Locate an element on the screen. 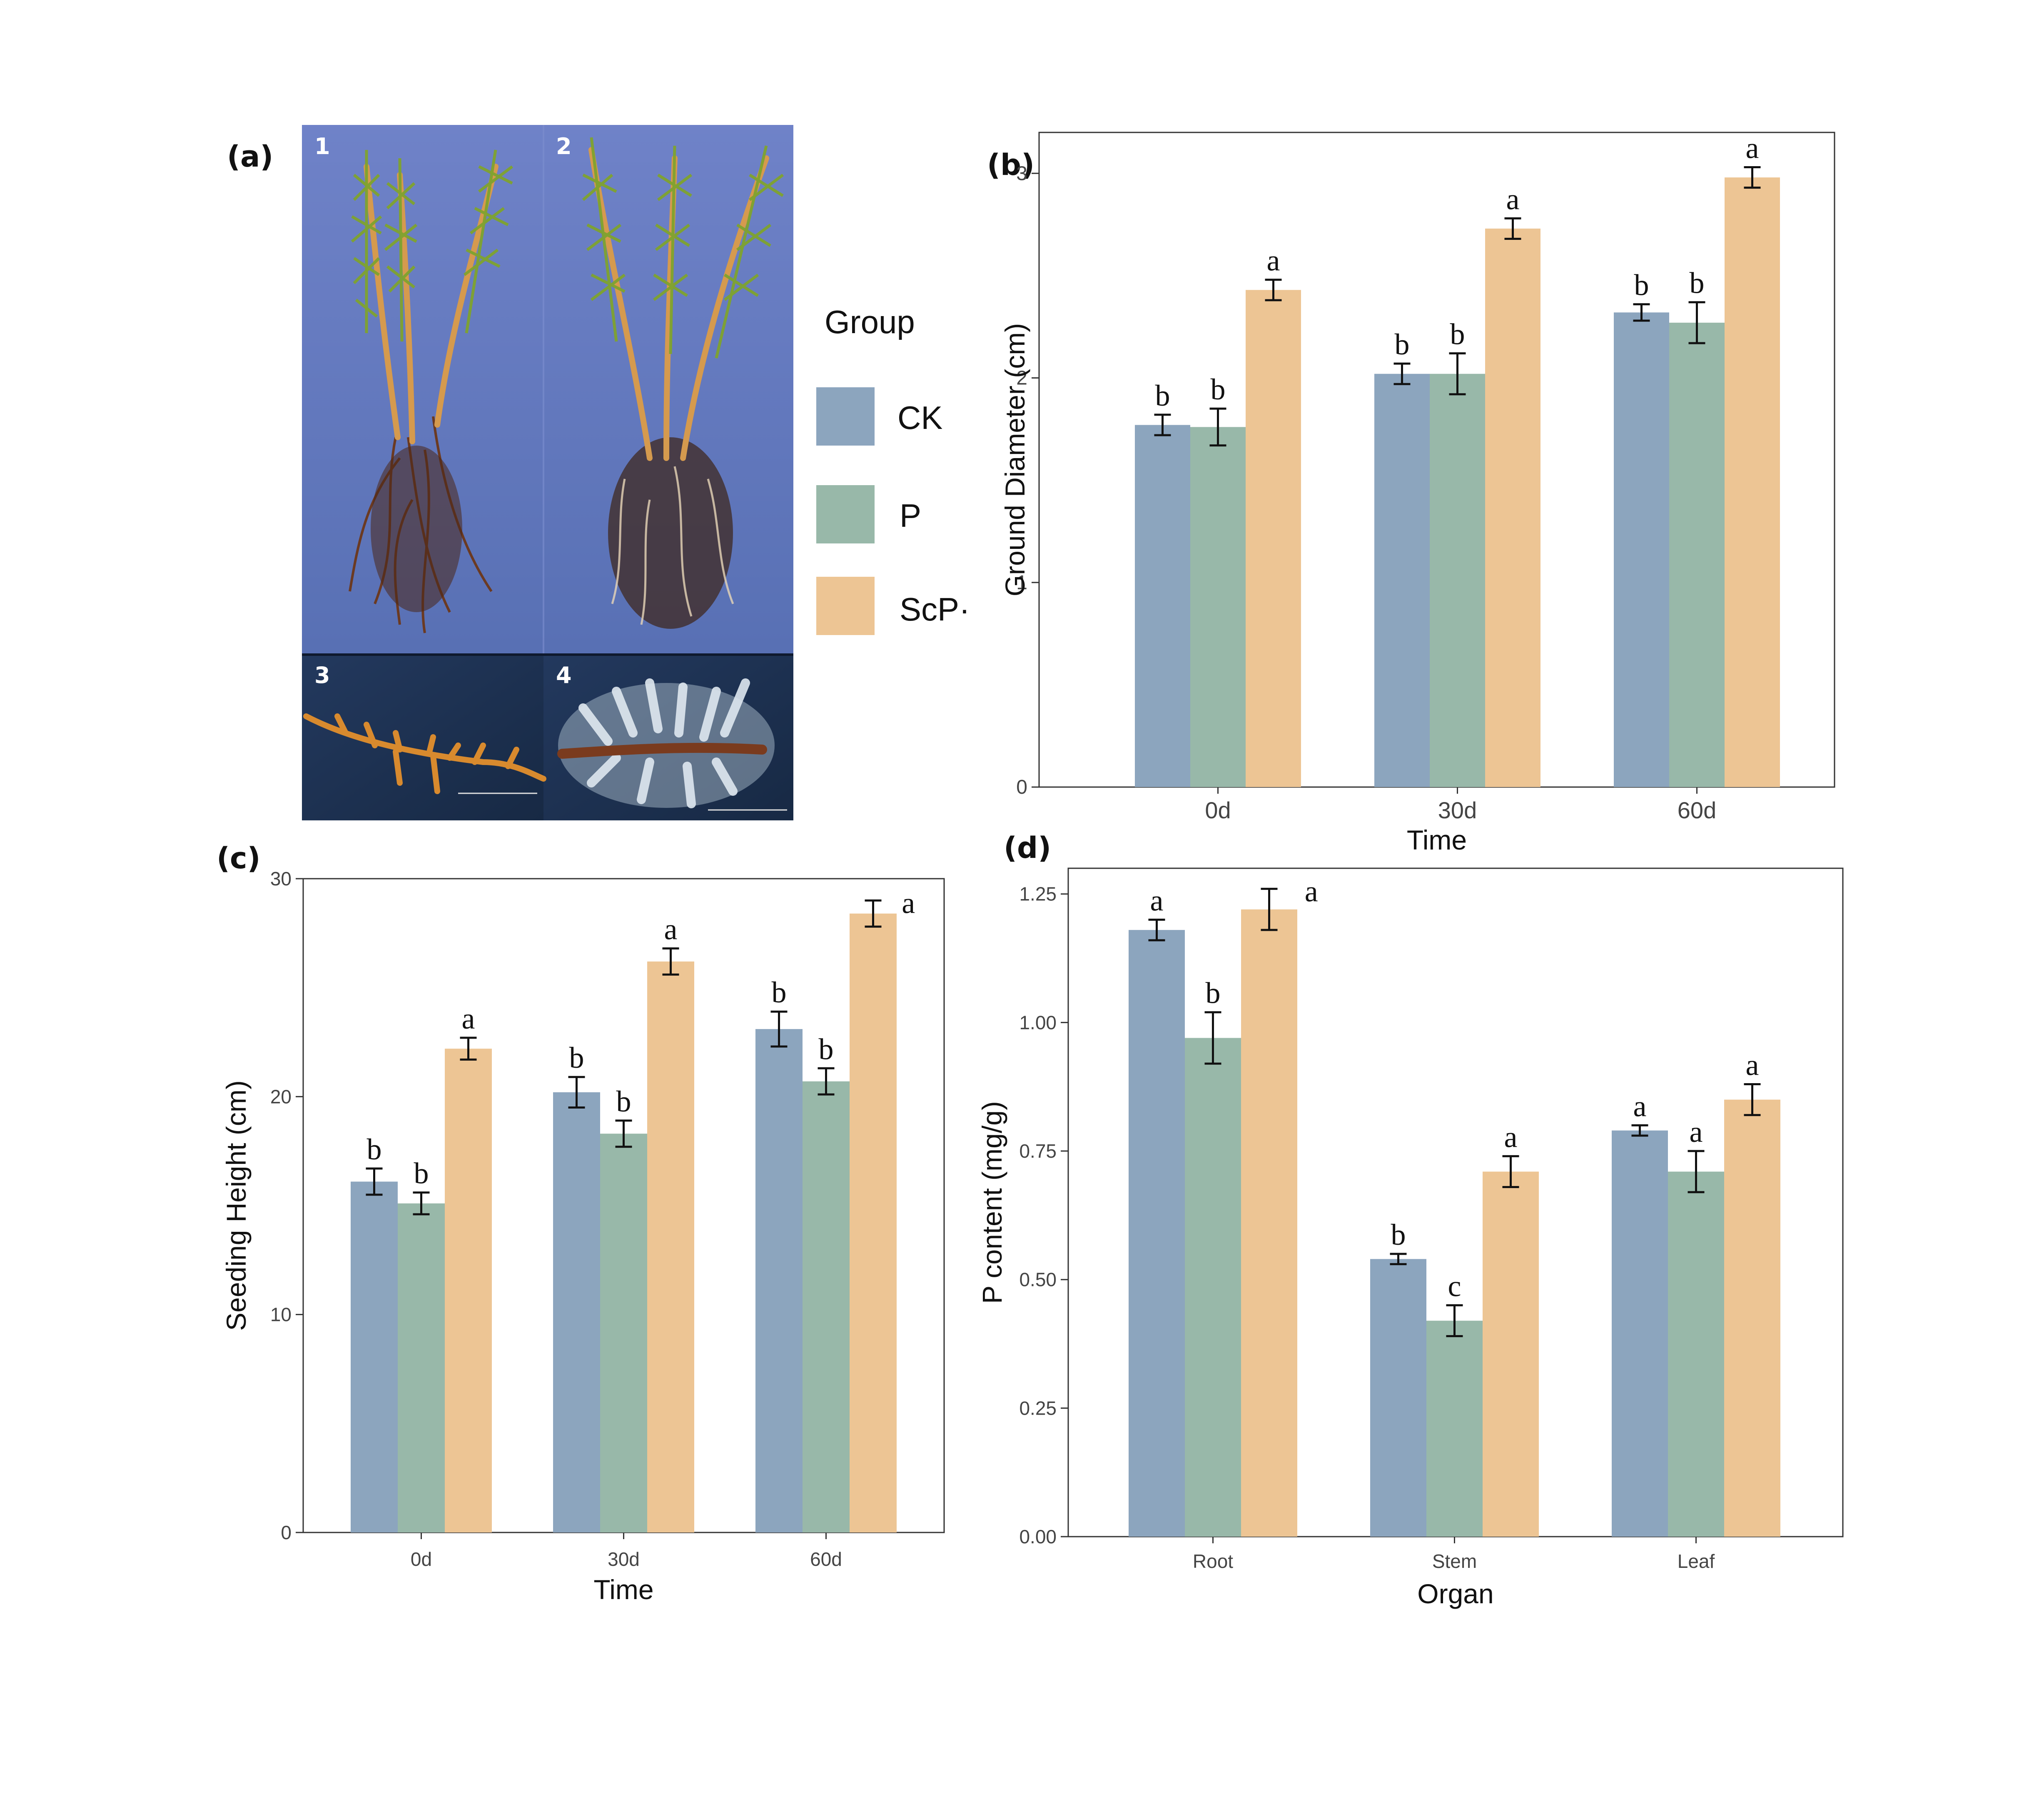 The width and height of the screenshot is (2044, 1799). bar-ck-leaf is located at coordinates (1640, 1333).